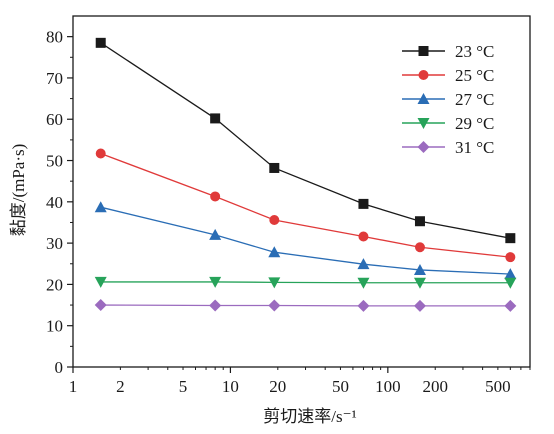  I want to click on legend-label: 27 °C, so click(474, 99).